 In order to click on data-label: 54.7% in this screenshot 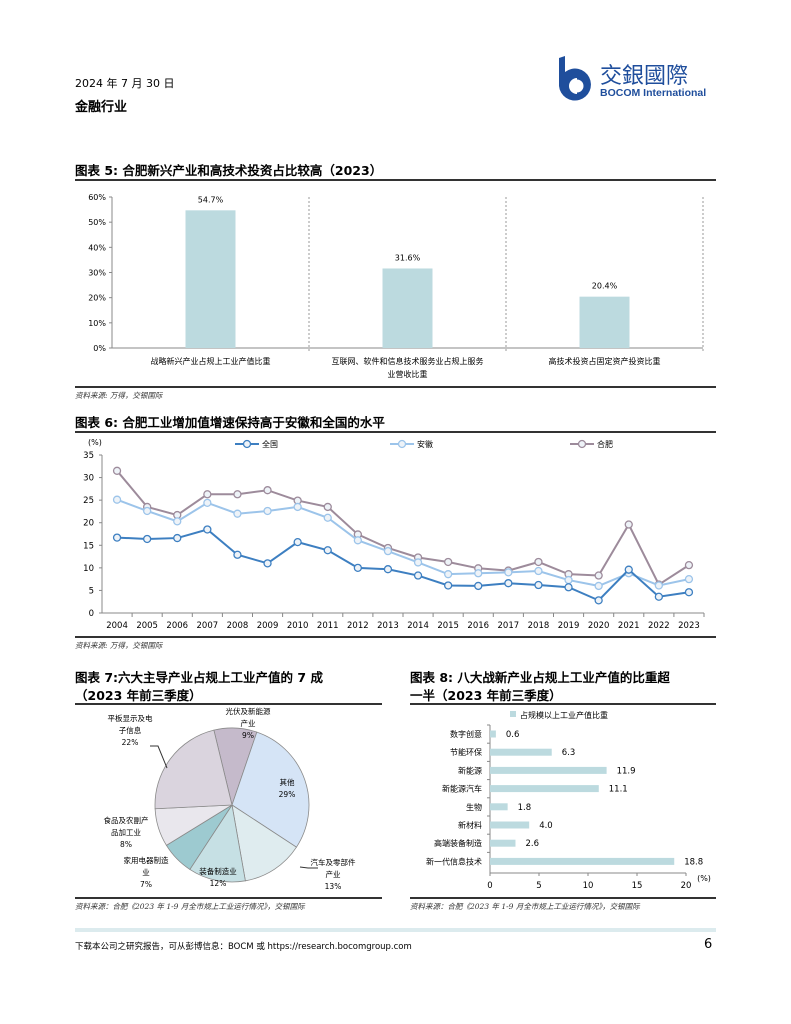, I will do `click(211, 199)`.